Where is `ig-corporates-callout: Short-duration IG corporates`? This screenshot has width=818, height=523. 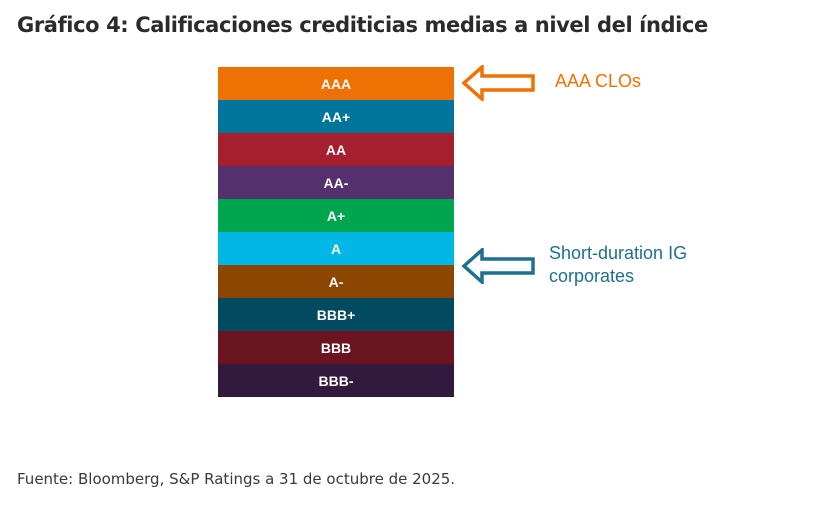 ig-corporates-callout: Short-duration IG corporates is located at coordinates (618, 265).